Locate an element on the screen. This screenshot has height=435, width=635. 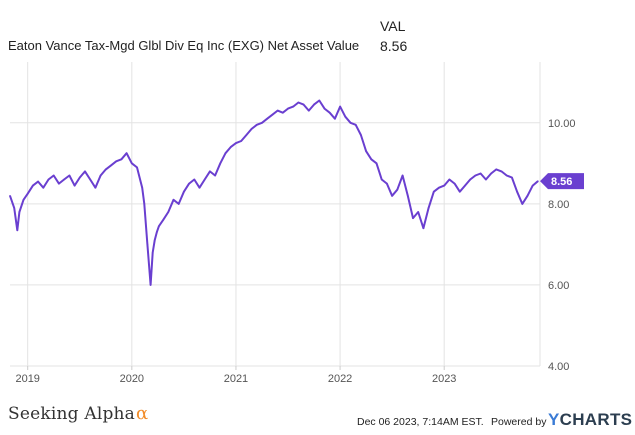
x-axis-ticks: 2019 2020 2021 2022 2023 is located at coordinates (235, 379).